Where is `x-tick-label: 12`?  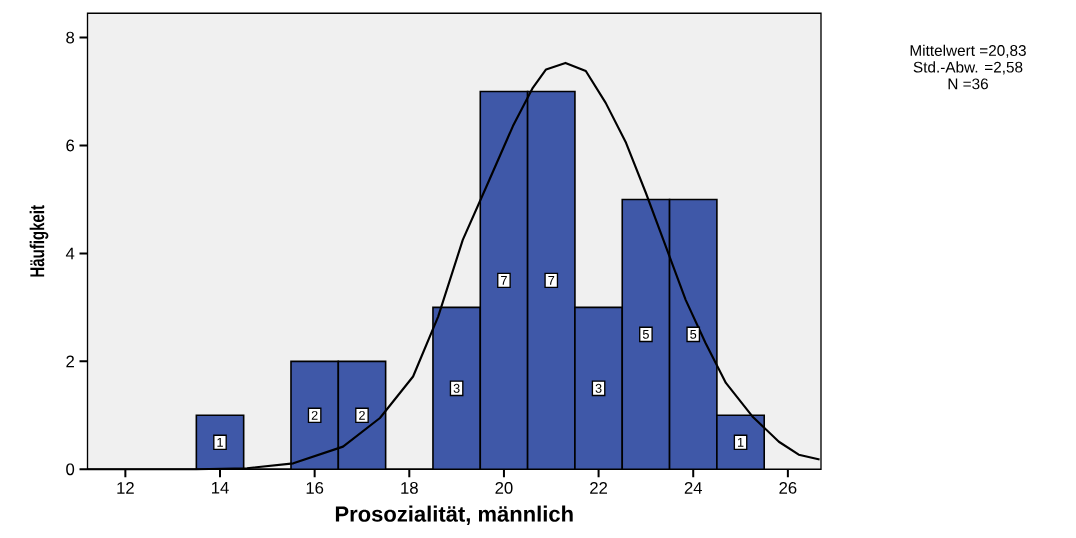
x-tick-label: 12 is located at coordinates (125, 488).